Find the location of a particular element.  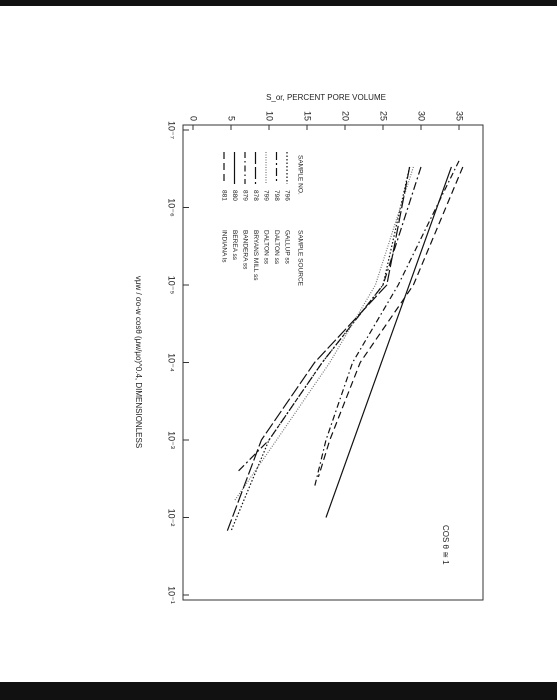

y-axis-title: S_or, PERCENT PORE VOLUME is located at coordinates (326, 97).